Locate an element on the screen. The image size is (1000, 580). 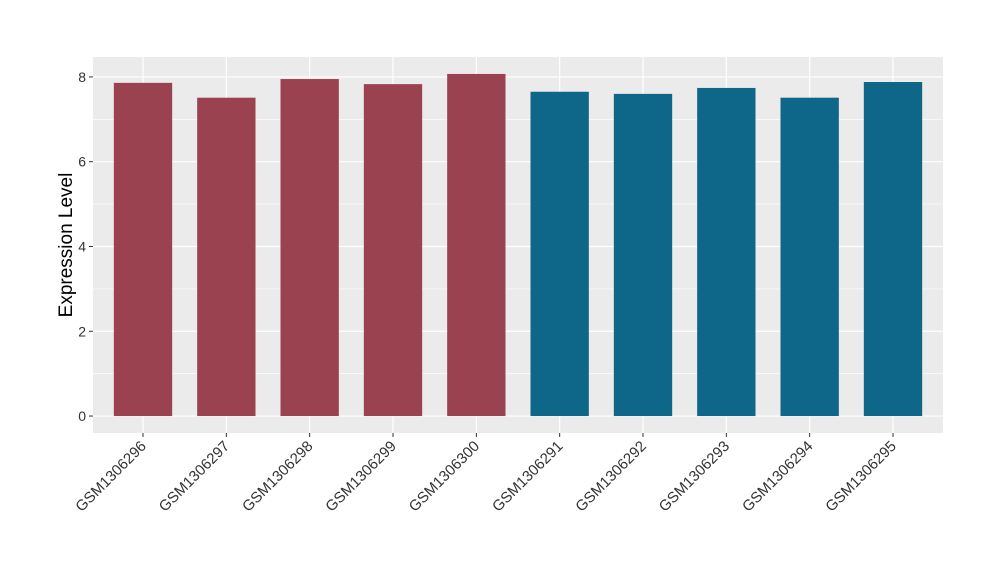
x-tick-label: GSM1306292 is located at coordinates (610, 476).